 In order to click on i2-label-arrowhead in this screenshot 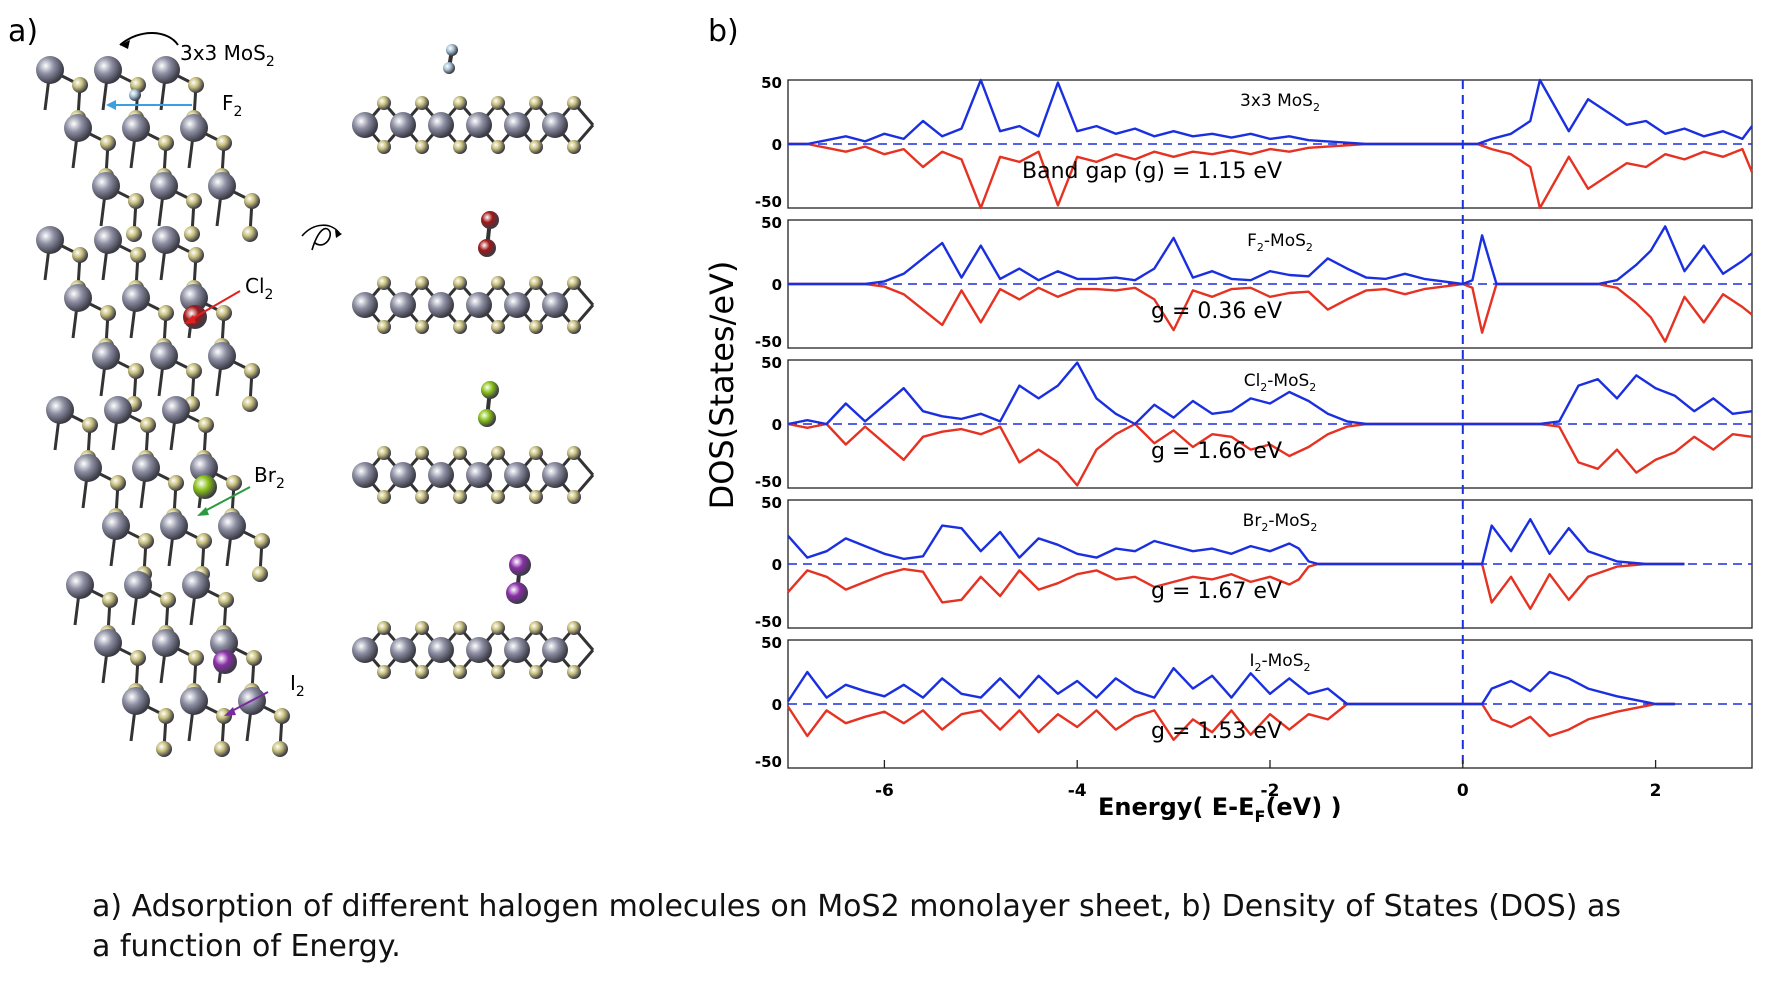, I will do `click(230, 711)`.